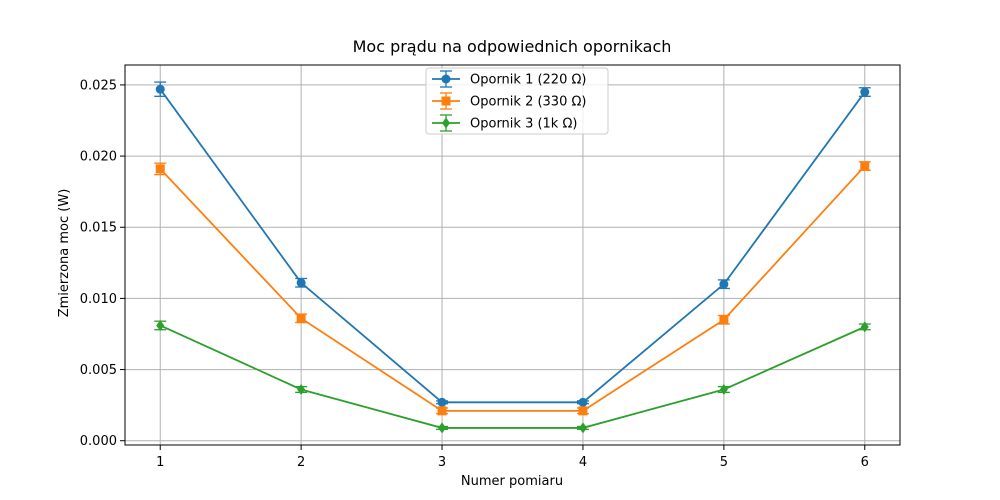 The height and width of the screenshot is (500, 1000). I want to click on x-tick-label: 6, so click(865, 462).